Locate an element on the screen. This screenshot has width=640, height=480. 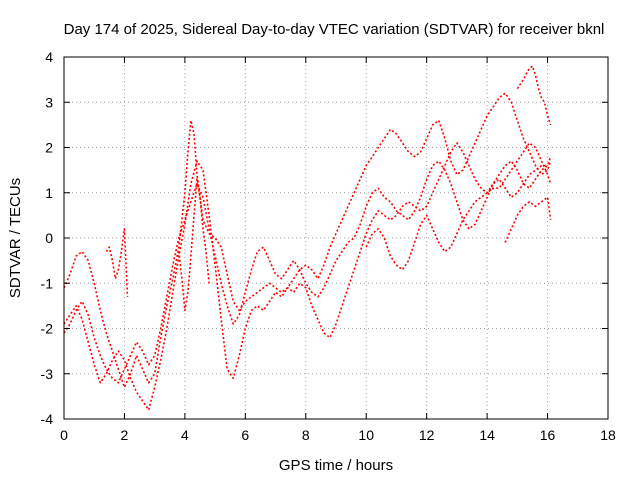
y-tick-label: -3 is located at coordinates (47, 374).